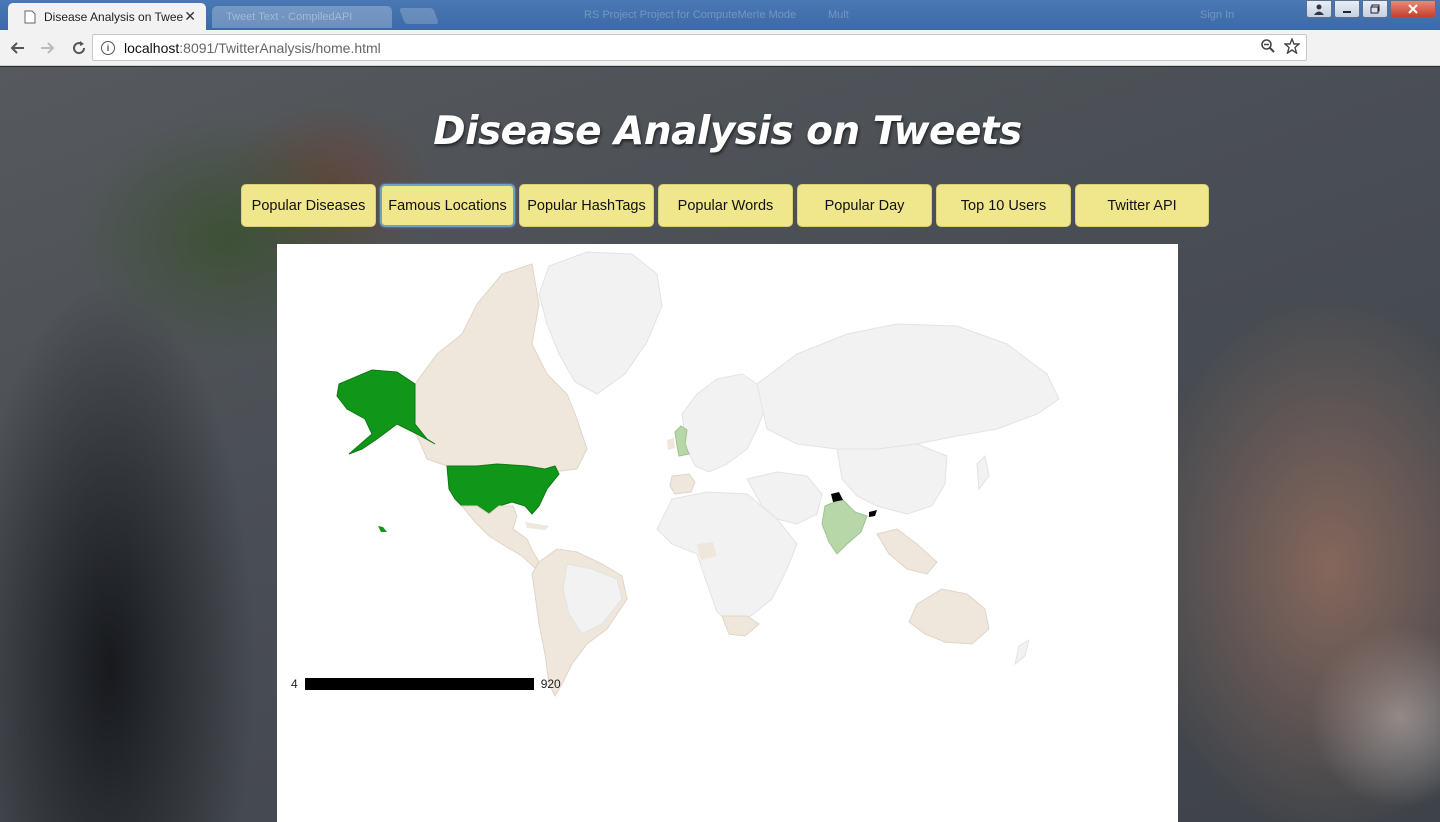 This screenshot has height=822, width=1440. I want to click on region-bhutan, so click(873, 513).